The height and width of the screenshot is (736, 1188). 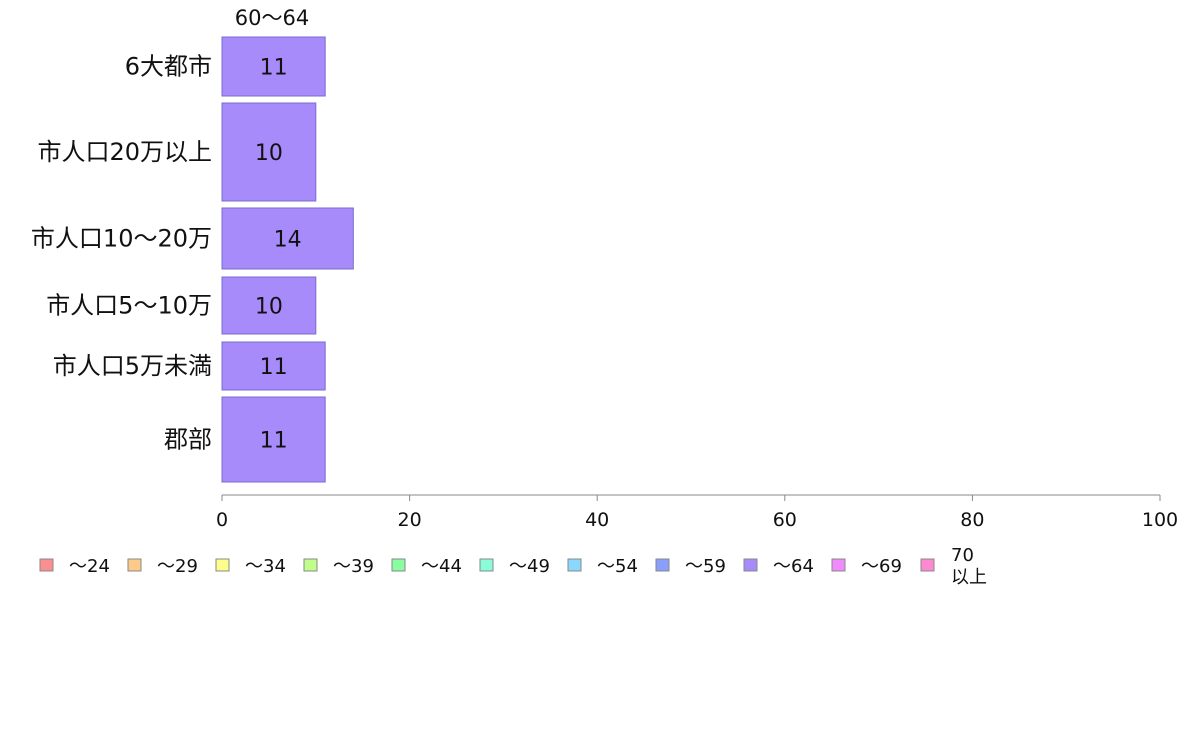 What do you see at coordinates (132, 366) in the screenshot?
I see `category-label: 市人口5万未満` at bounding box center [132, 366].